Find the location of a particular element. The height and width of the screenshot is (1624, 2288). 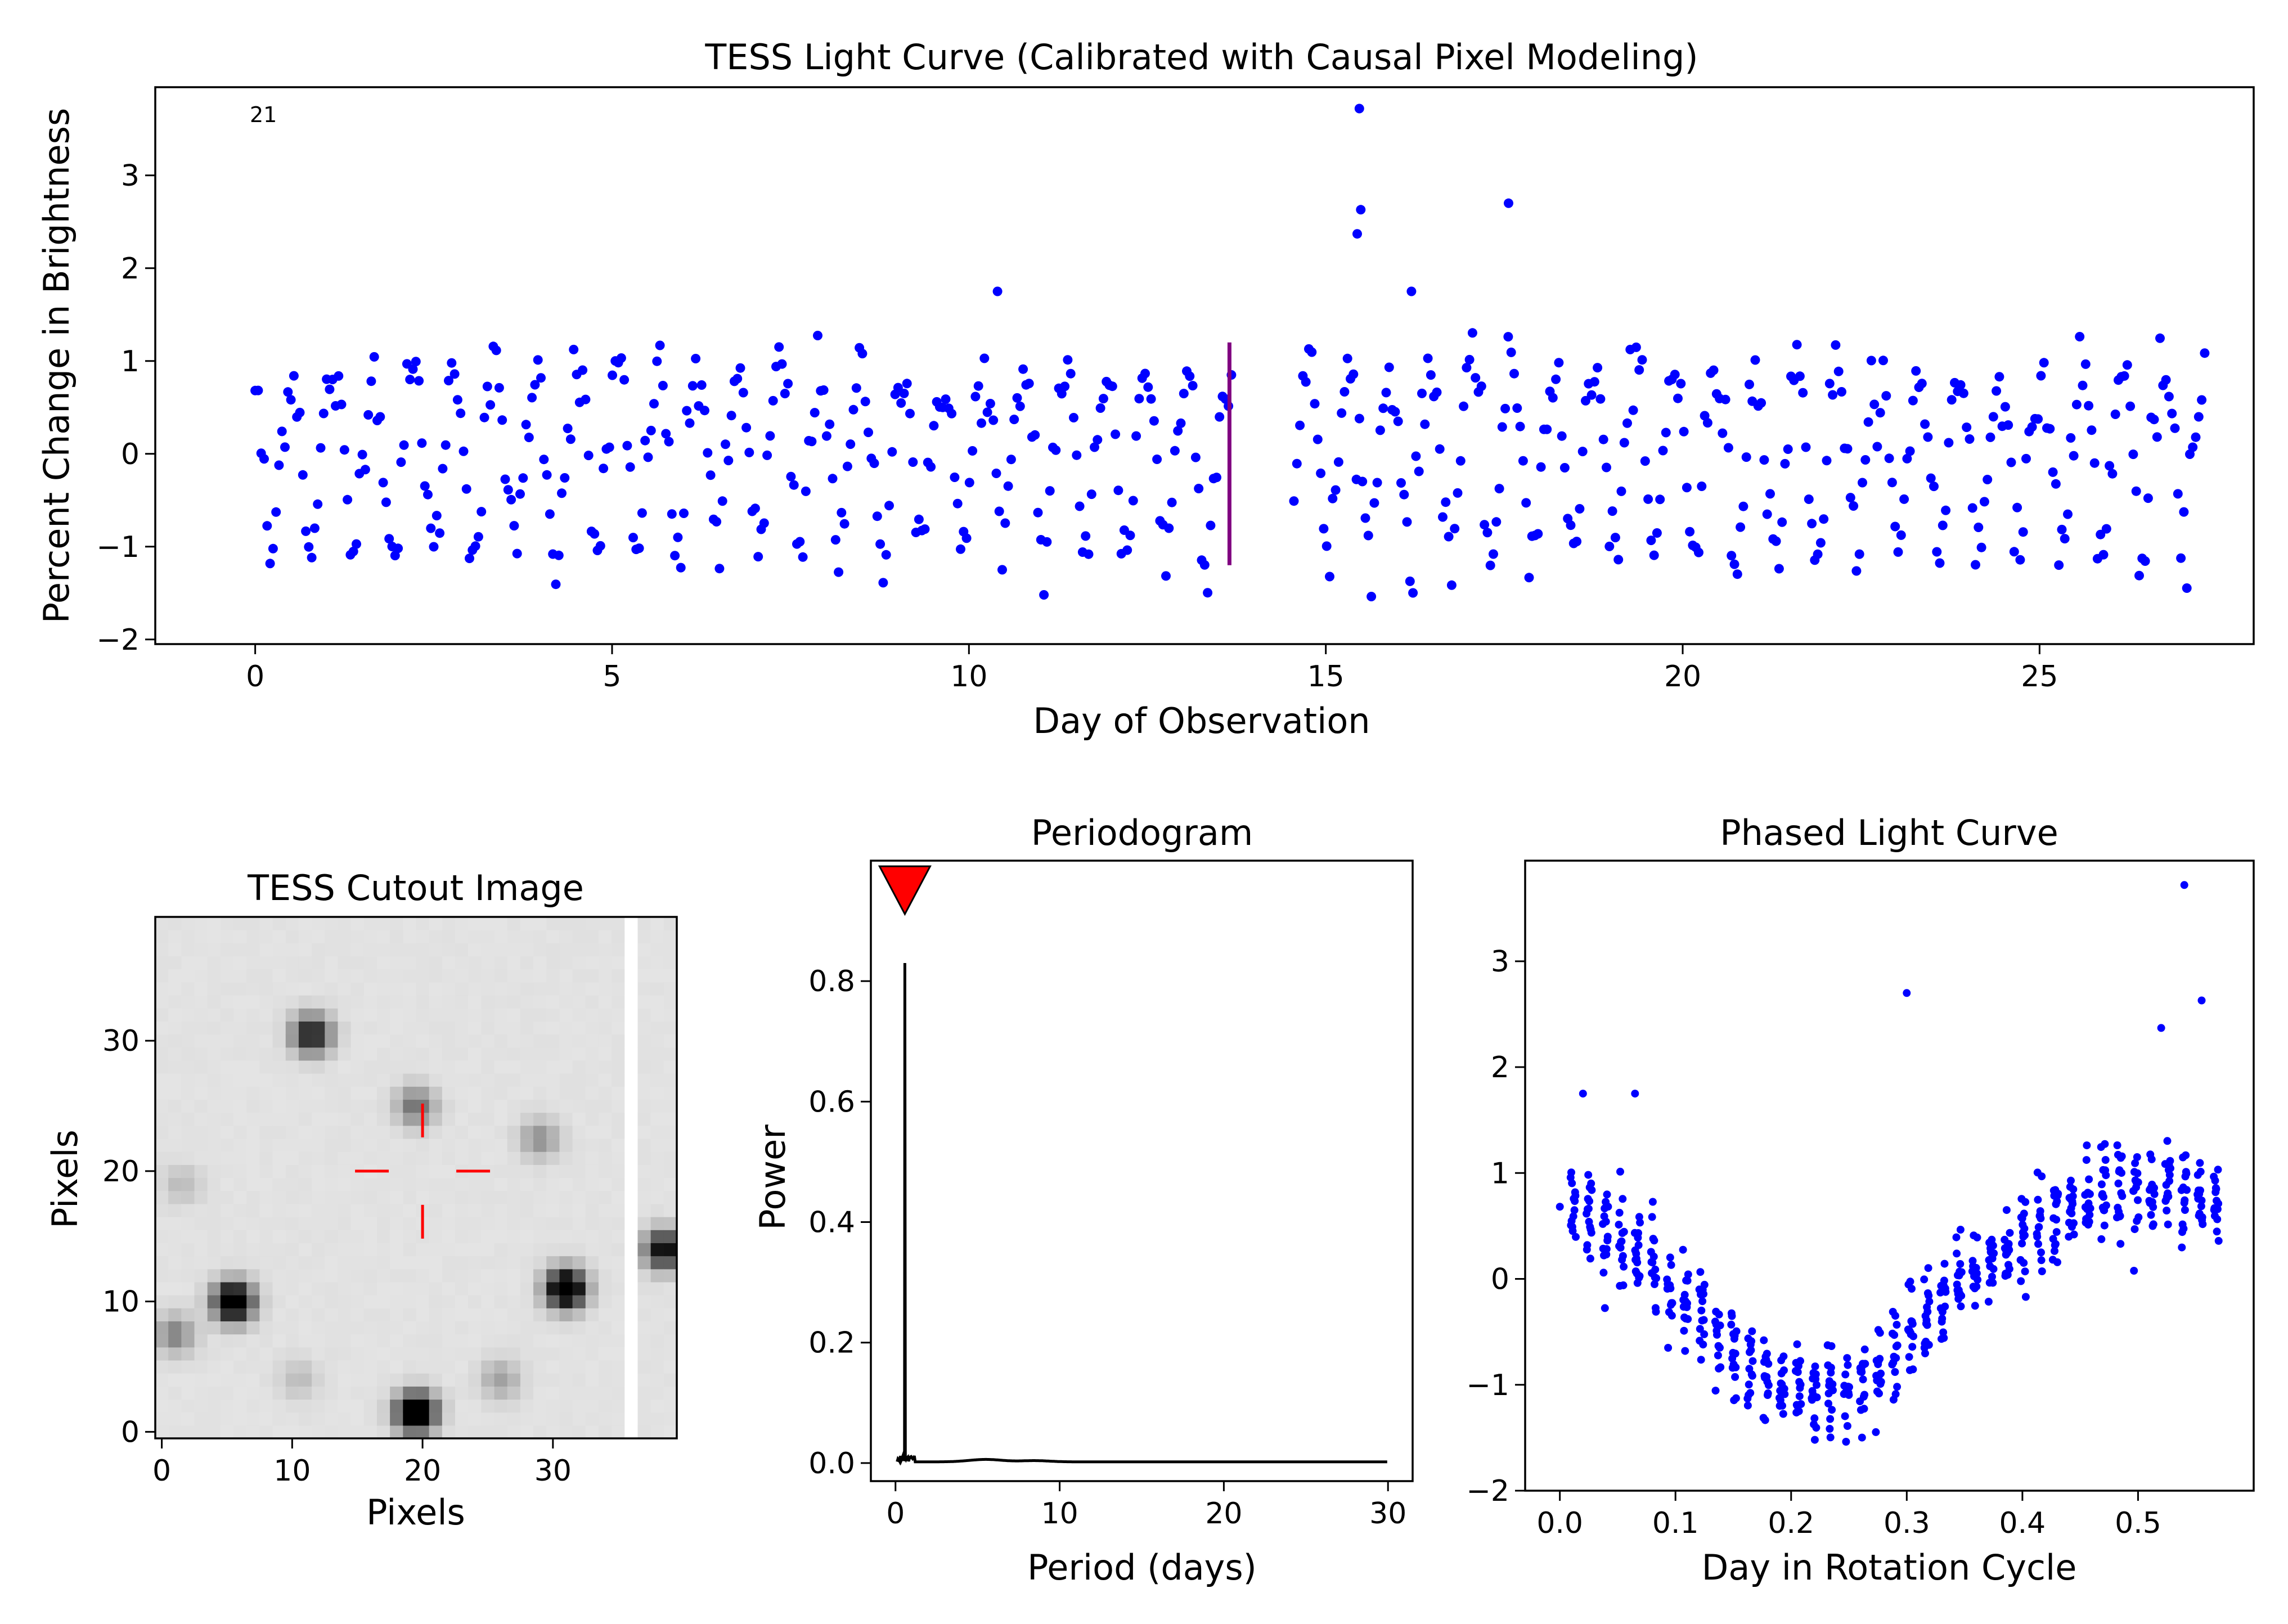

phased-x-tick-label: 0.0 is located at coordinates (1559, 1523).